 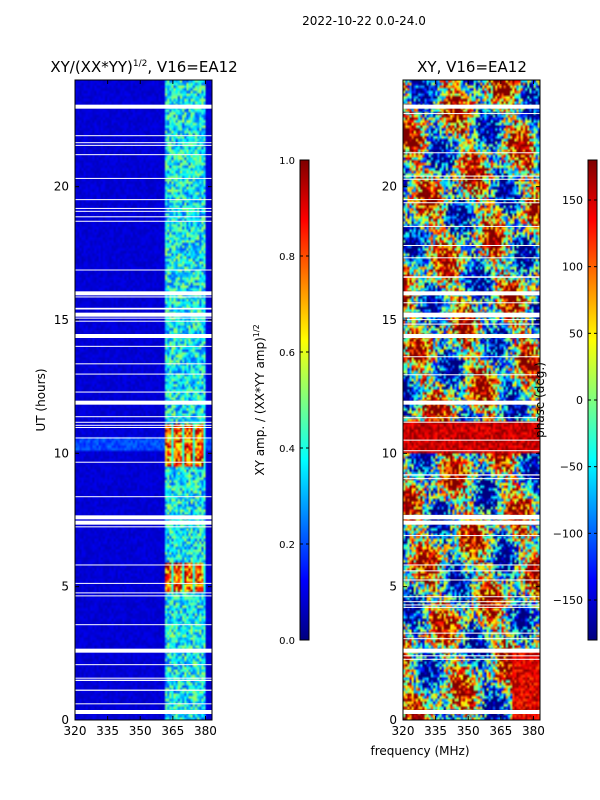 I want to click on heatmap-2-ytick-label-1: 5, so click(x=393, y=587).